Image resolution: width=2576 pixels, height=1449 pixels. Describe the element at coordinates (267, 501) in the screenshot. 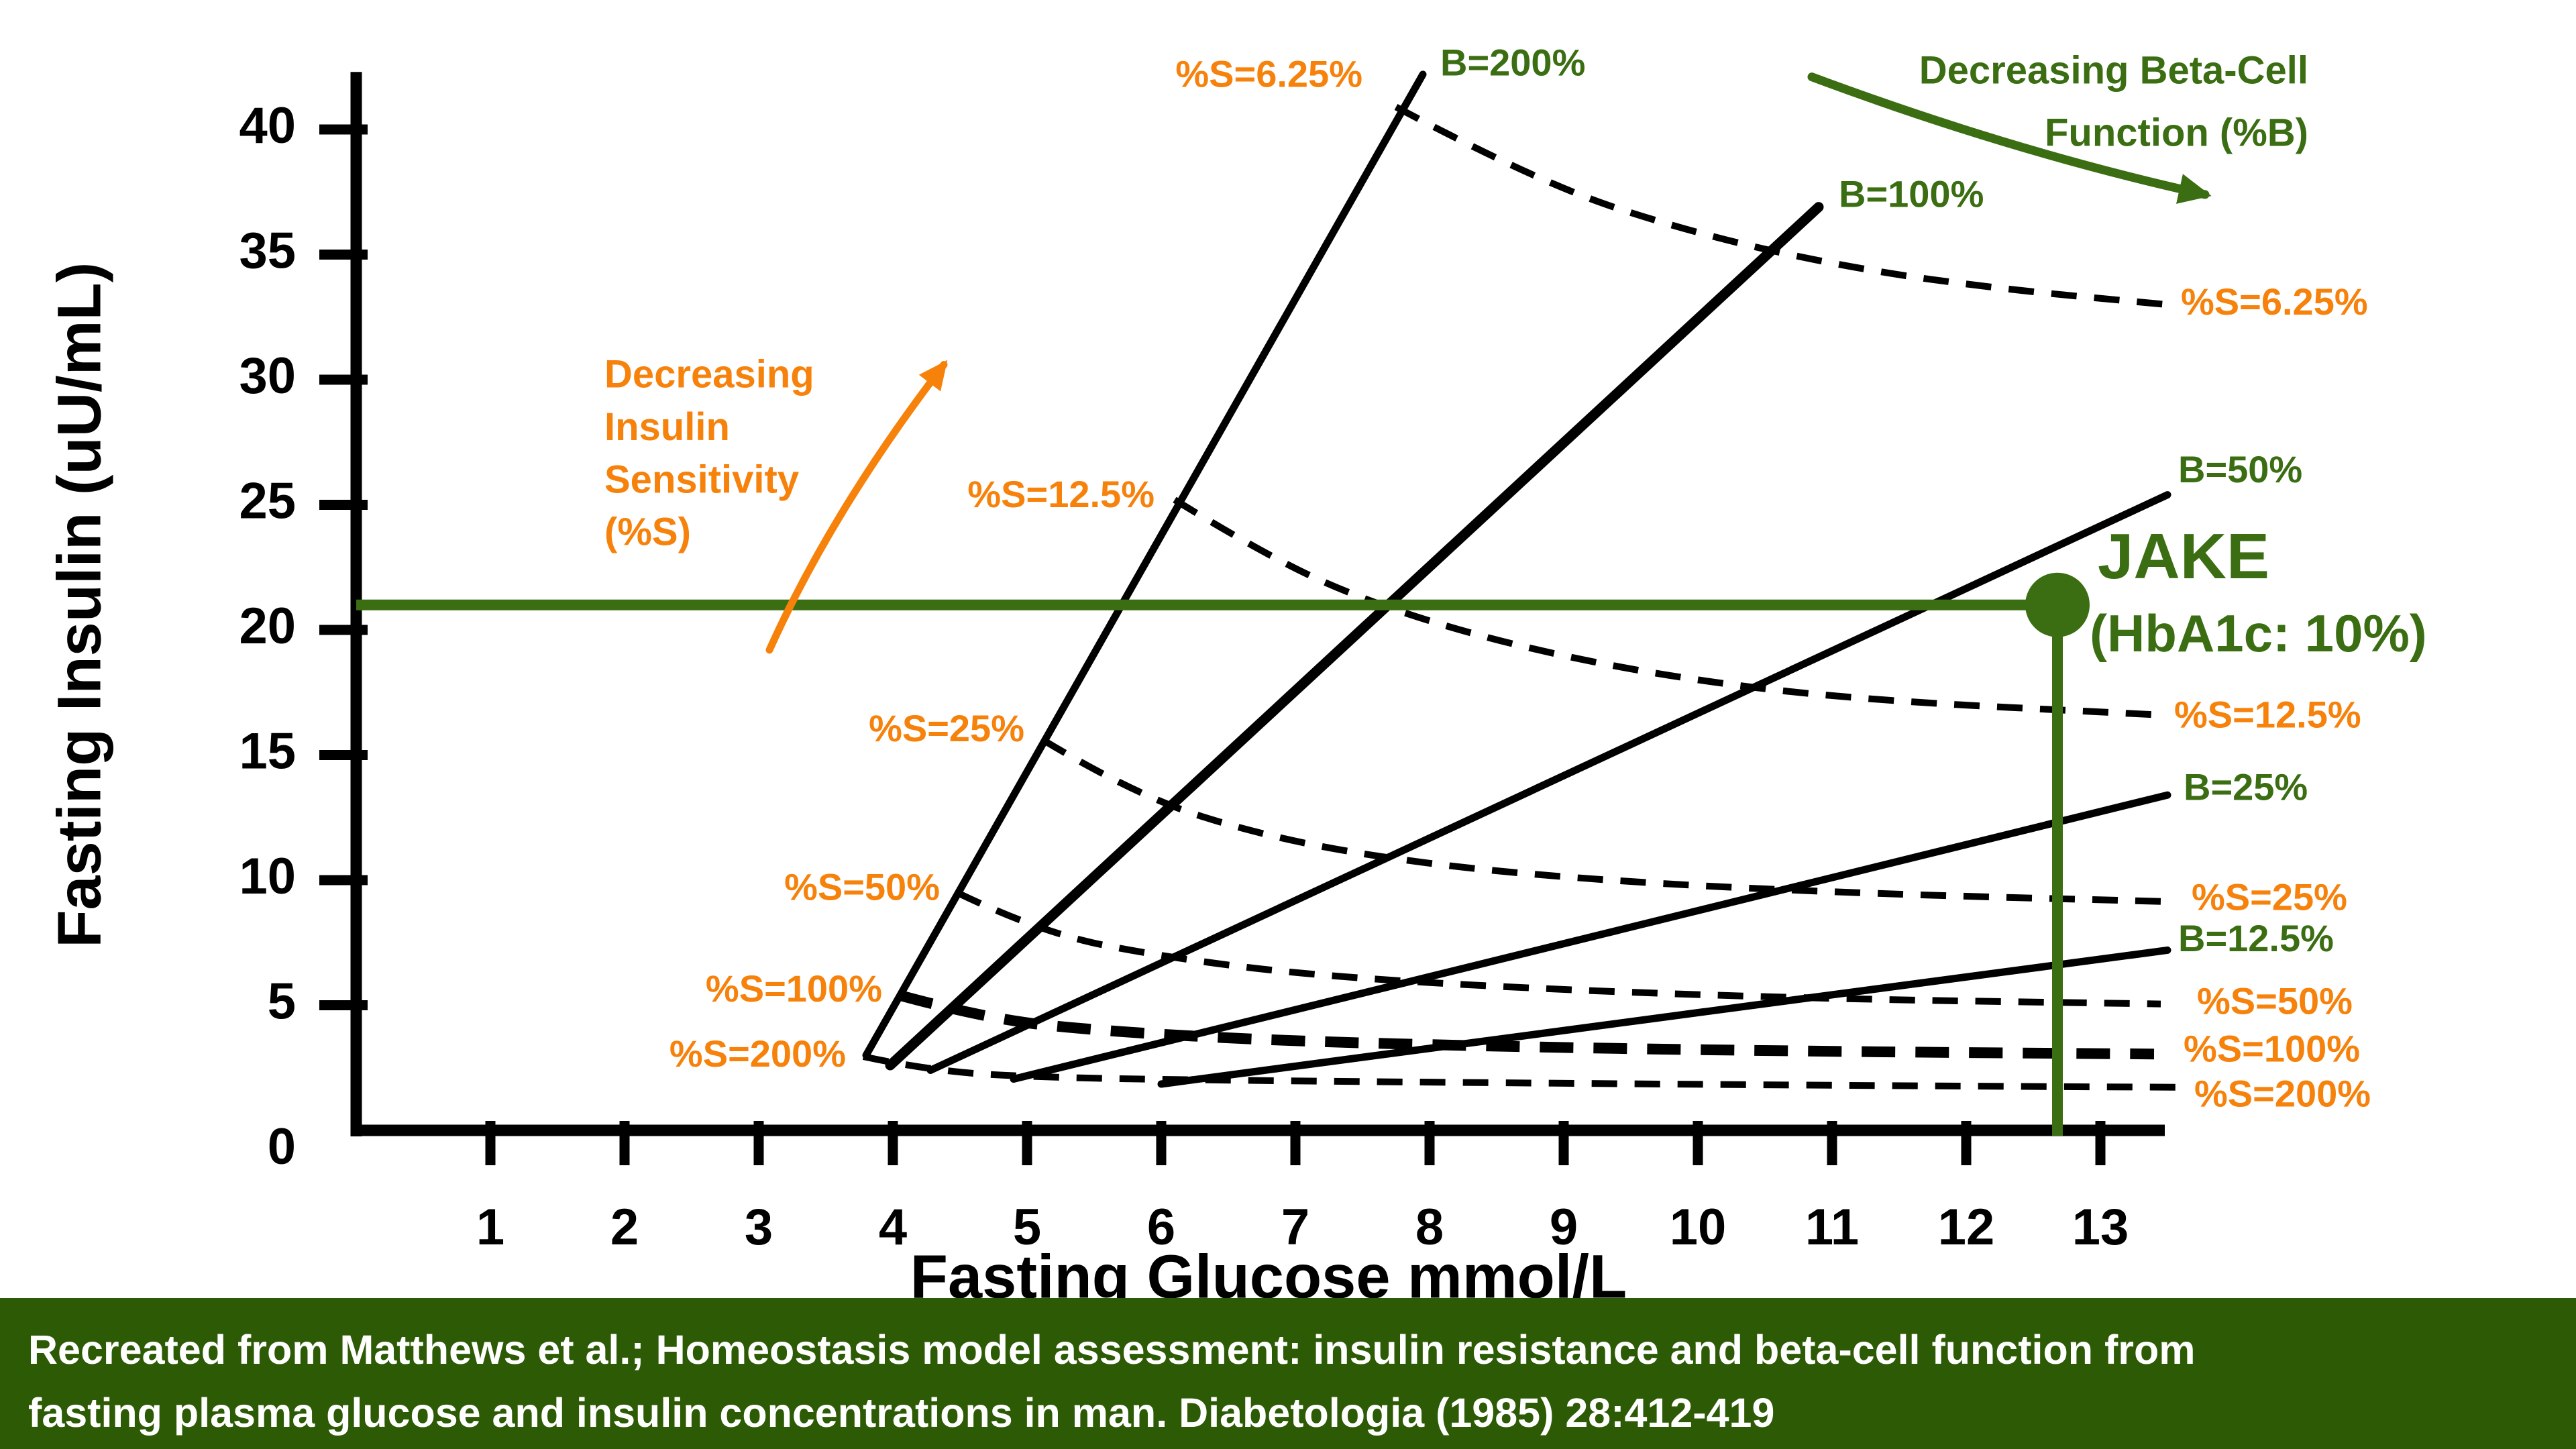

I see `y-tick-label: 25` at that location.